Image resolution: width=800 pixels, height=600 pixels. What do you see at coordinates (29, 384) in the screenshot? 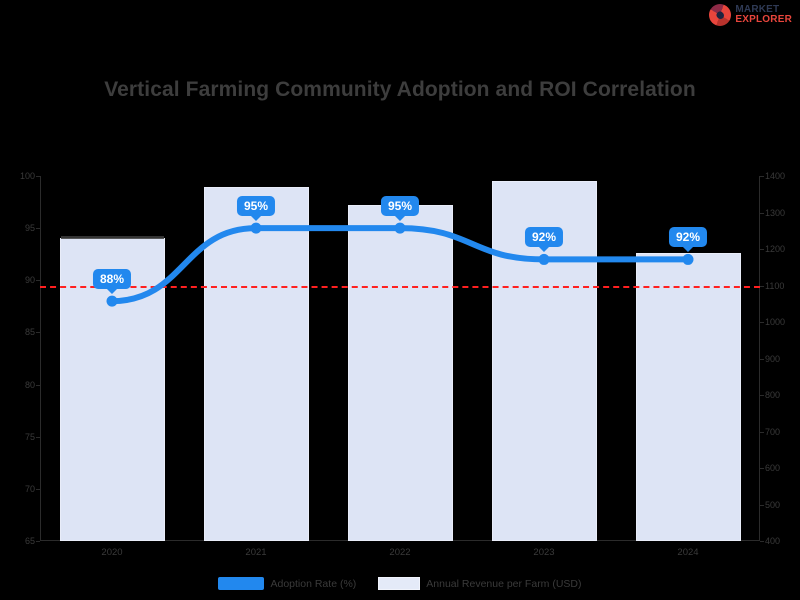
I see `y-axis-left-tick-label: 80` at bounding box center [29, 384].